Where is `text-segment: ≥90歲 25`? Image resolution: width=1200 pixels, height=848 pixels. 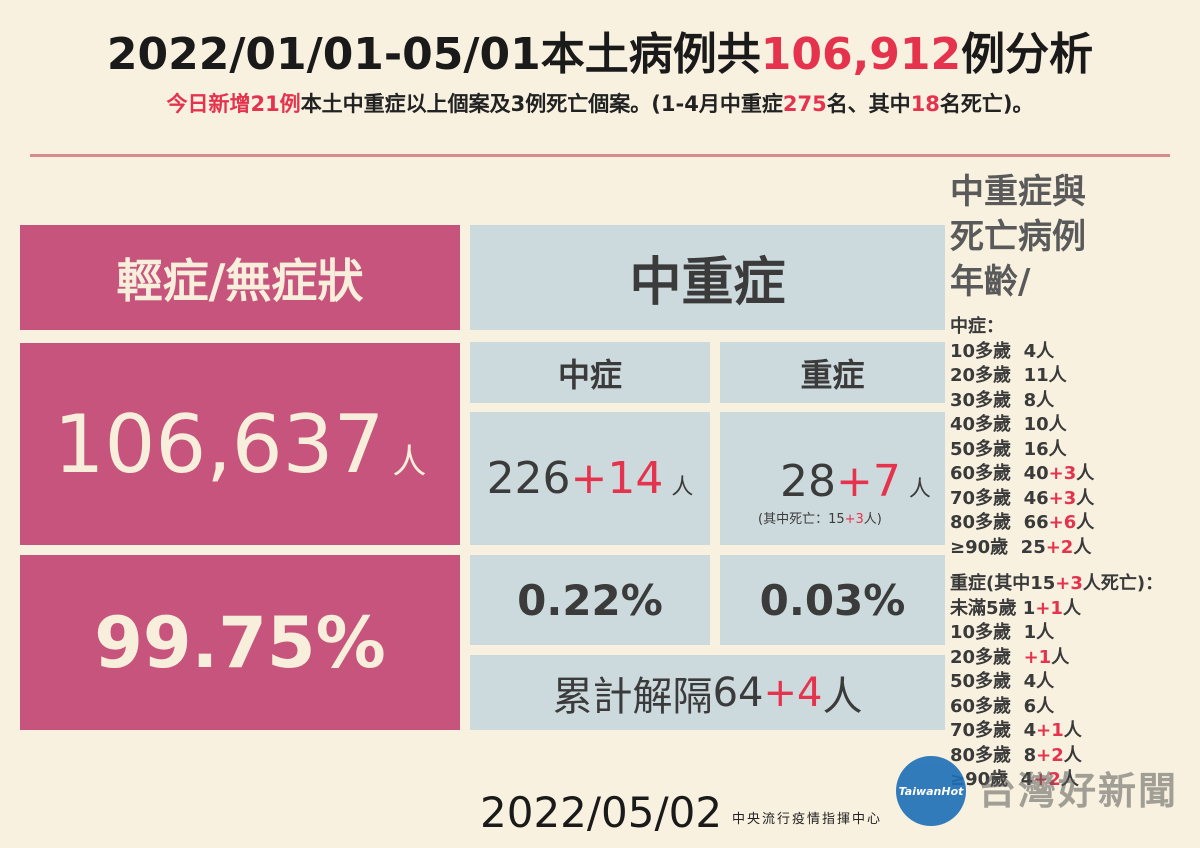 text-segment: ≥90歲 25 is located at coordinates (998, 547).